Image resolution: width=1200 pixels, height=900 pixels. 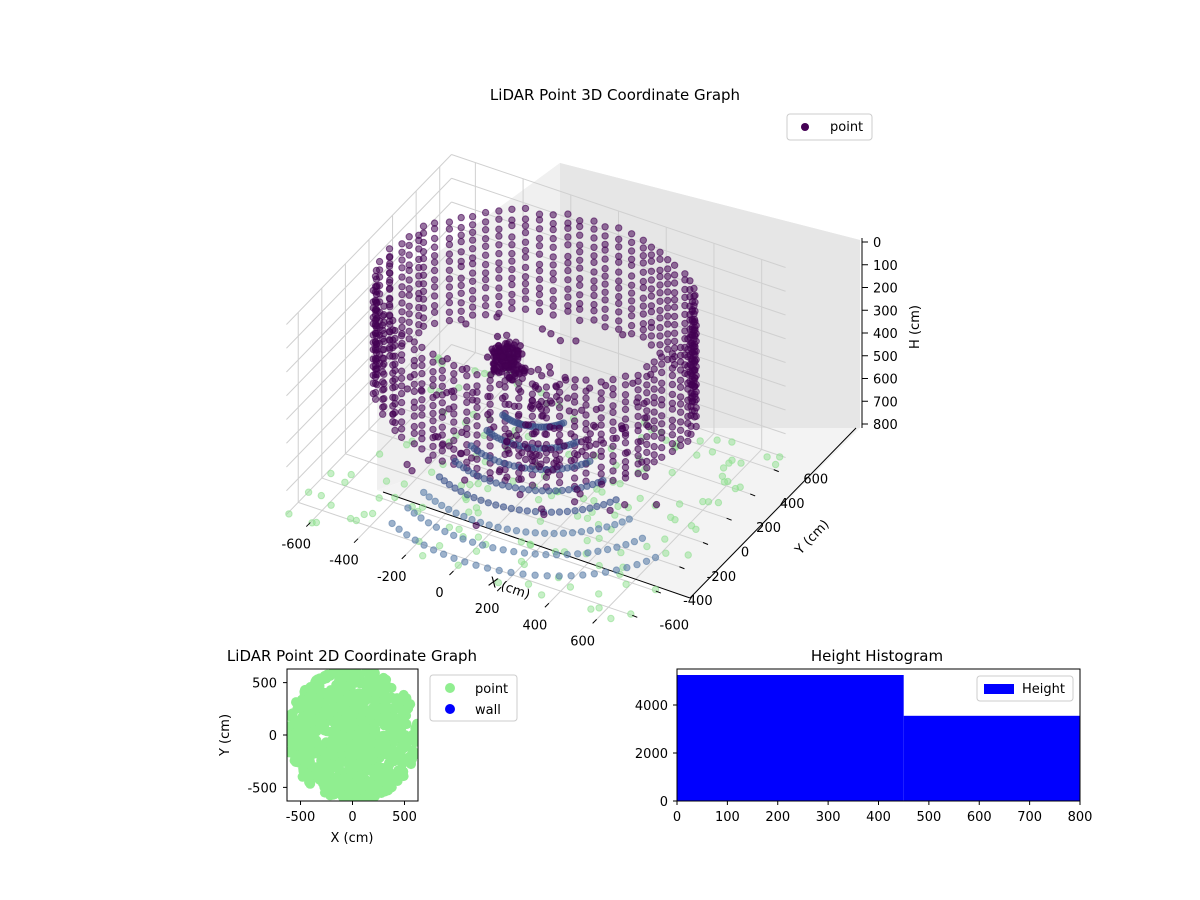 I want to click on lidar-3d-pane-right, so click(x=710, y=295).